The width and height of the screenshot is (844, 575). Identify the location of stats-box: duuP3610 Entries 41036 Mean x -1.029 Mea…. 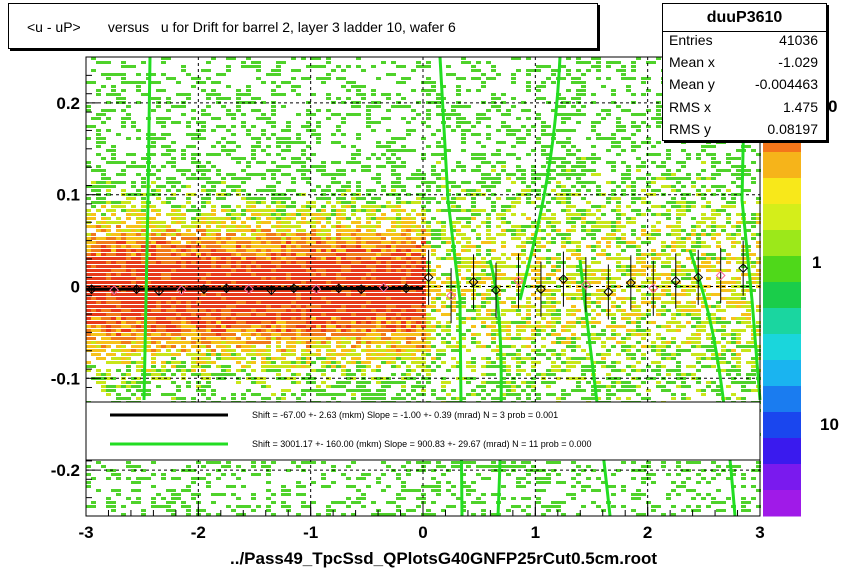
(744, 72).